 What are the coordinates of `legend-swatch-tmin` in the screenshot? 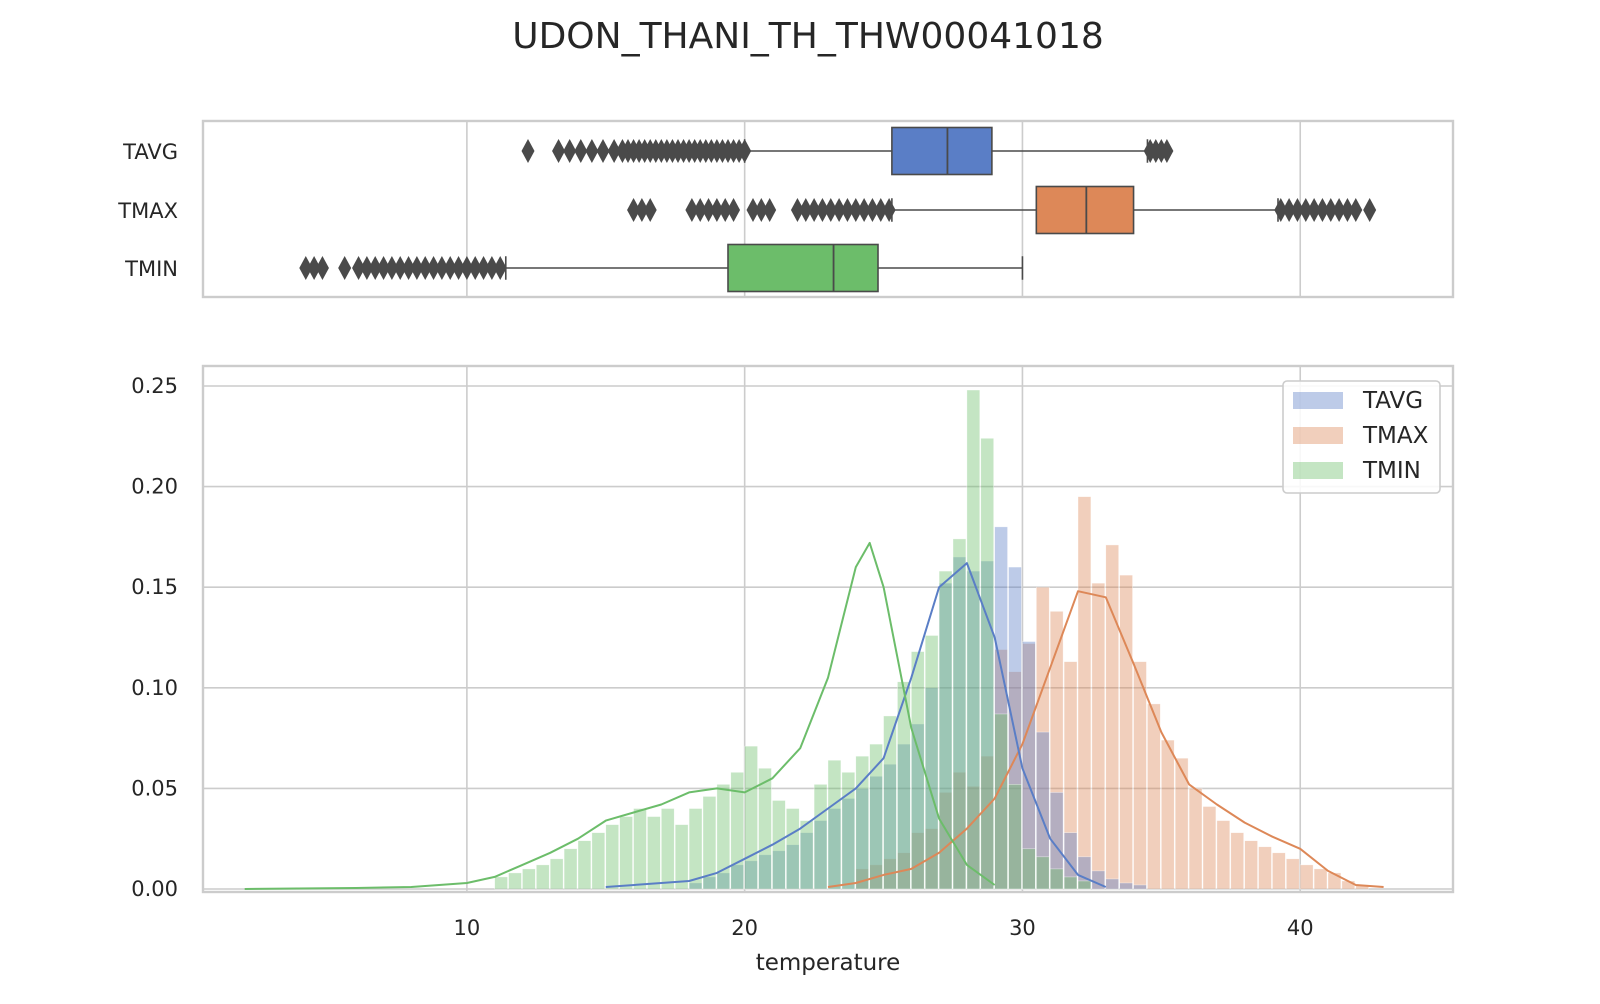 It's located at (1318, 470).